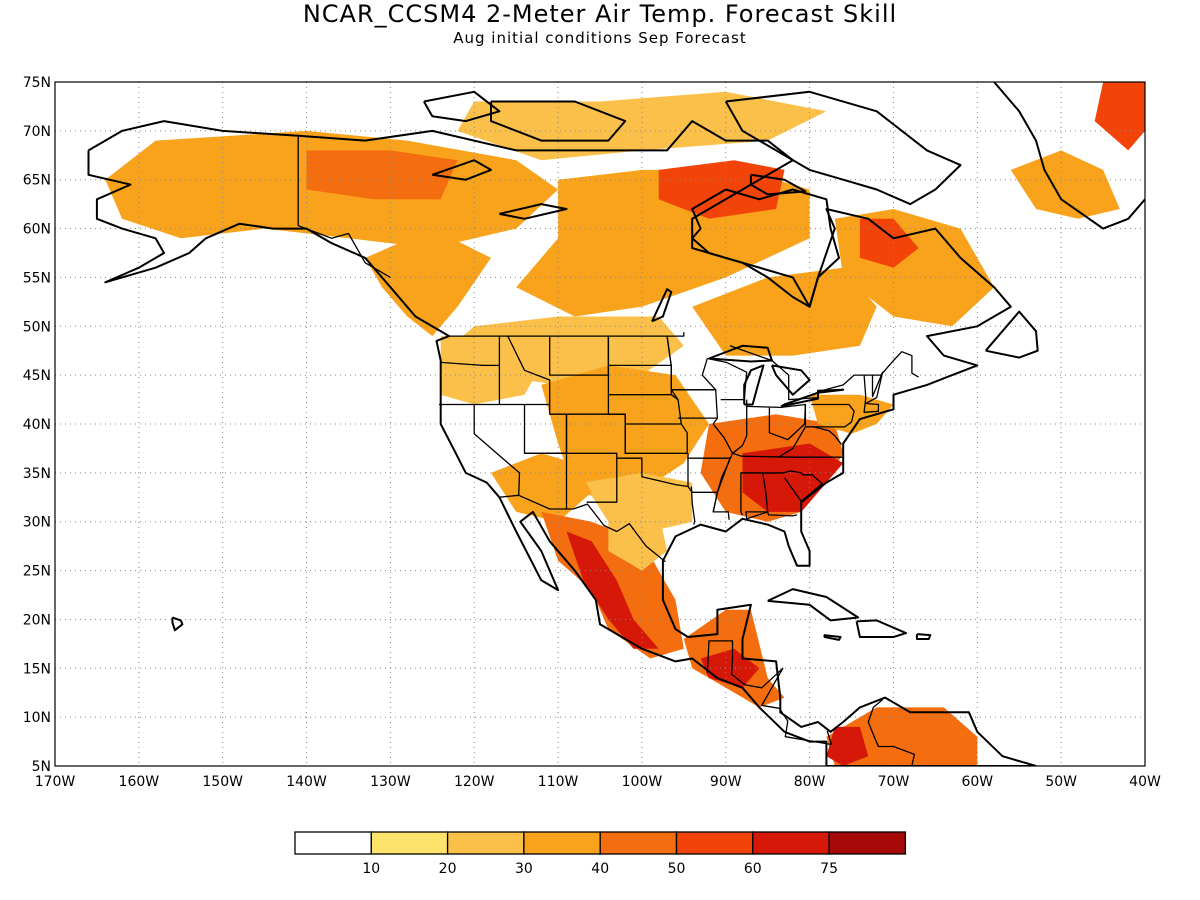  What do you see at coordinates (567, 334) in the screenshot?
I see `boundary-us-canada-49th` at bounding box center [567, 334].